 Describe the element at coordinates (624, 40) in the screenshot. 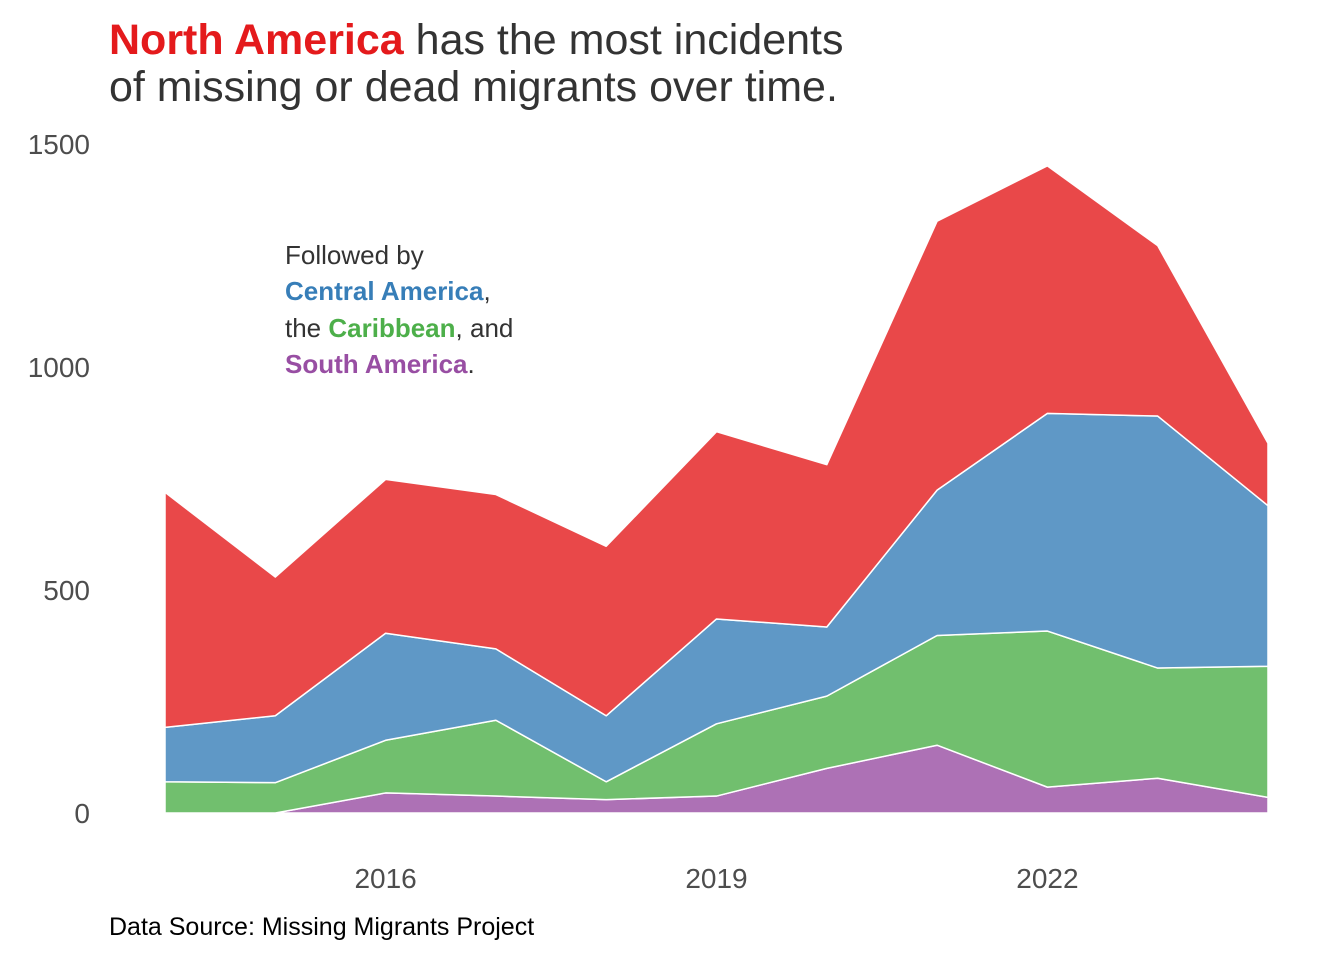

I see `title-line-1-rest: has the most incidents` at that location.